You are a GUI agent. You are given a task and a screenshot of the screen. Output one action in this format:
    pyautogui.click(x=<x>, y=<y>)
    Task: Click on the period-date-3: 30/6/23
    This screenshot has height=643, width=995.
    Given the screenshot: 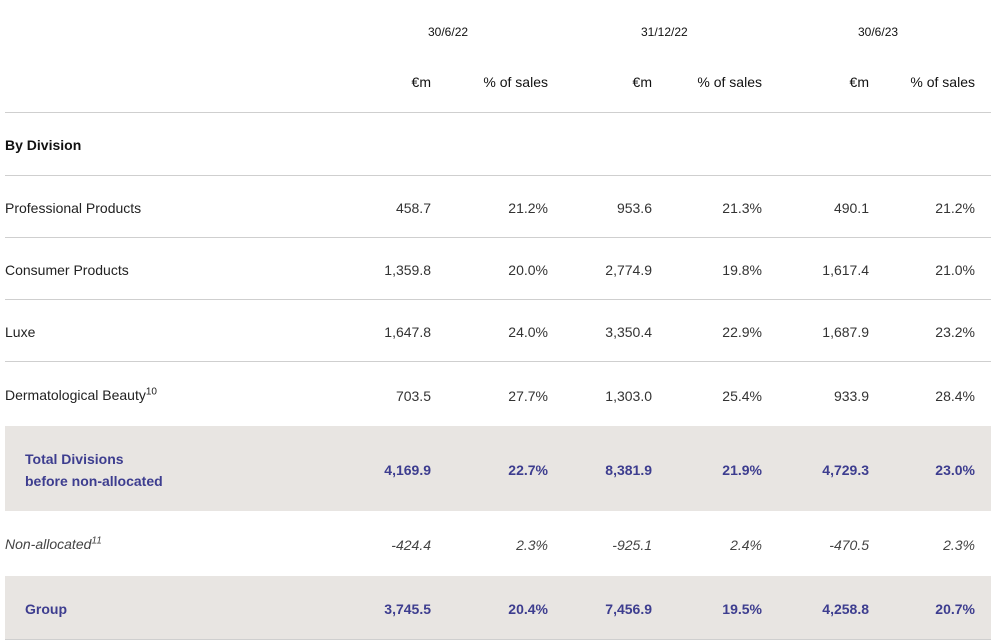 What is the action you would take?
    pyautogui.click(x=878, y=32)
    